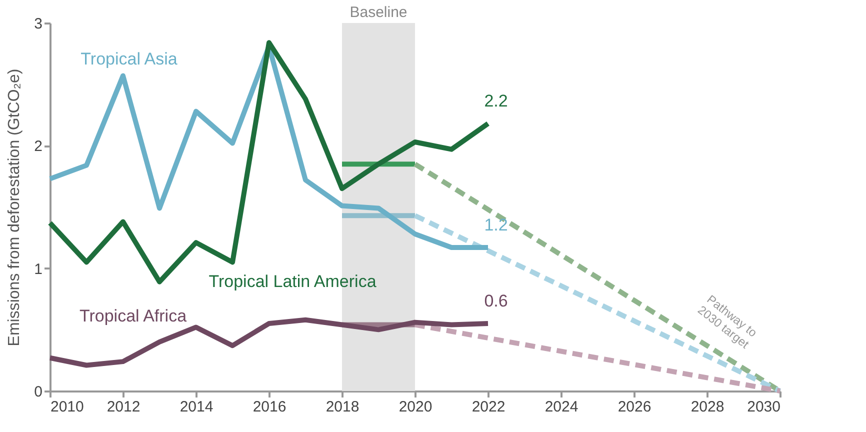 Image resolution: width=866 pixels, height=432 pixels. I want to click on y-tick-label: 2, so click(38, 147).